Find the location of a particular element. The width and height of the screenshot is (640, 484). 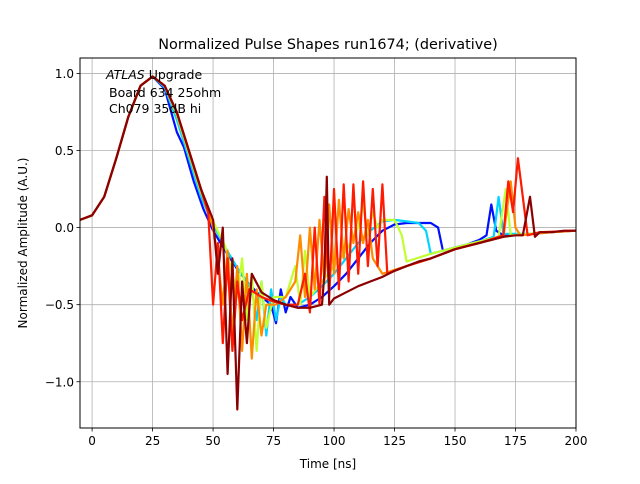

annotation-upgrade: Upgrade is located at coordinates (174, 74).